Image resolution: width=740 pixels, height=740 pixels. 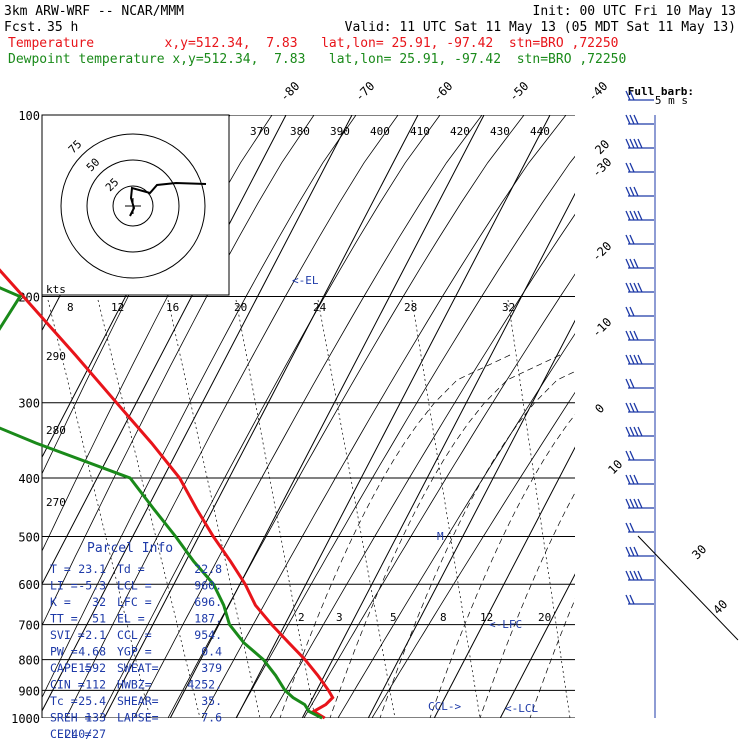 What do you see at coordinates (138, 718) in the screenshot?
I see `parcel-info-value: LAPSE=` at bounding box center [138, 718].